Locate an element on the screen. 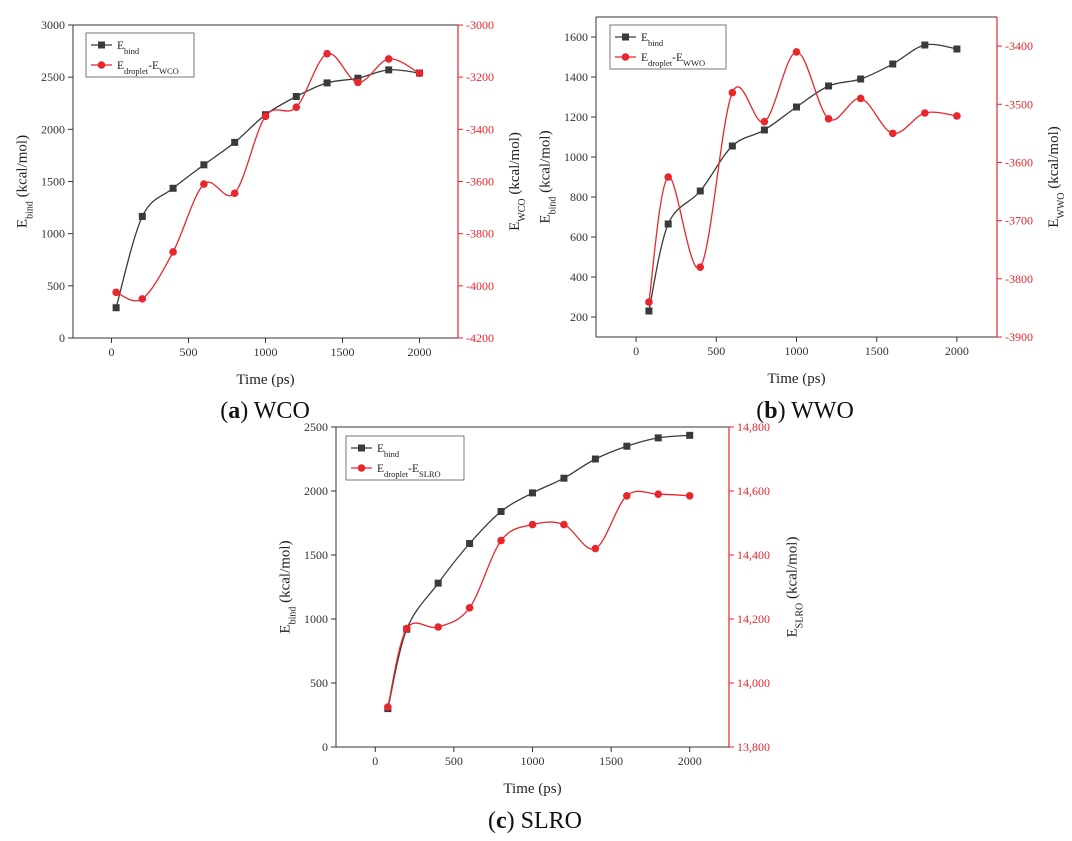 This screenshot has width=1072, height=841. series-line-droplet-SLRO is located at coordinates (538, 599).